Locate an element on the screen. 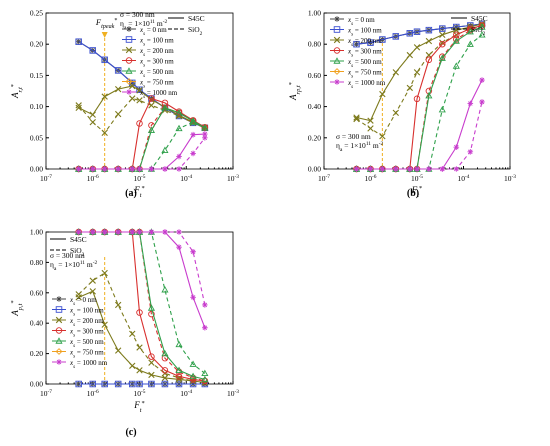  x-tick-label: 10⁻⁵ is located at coordinates (140, 178).